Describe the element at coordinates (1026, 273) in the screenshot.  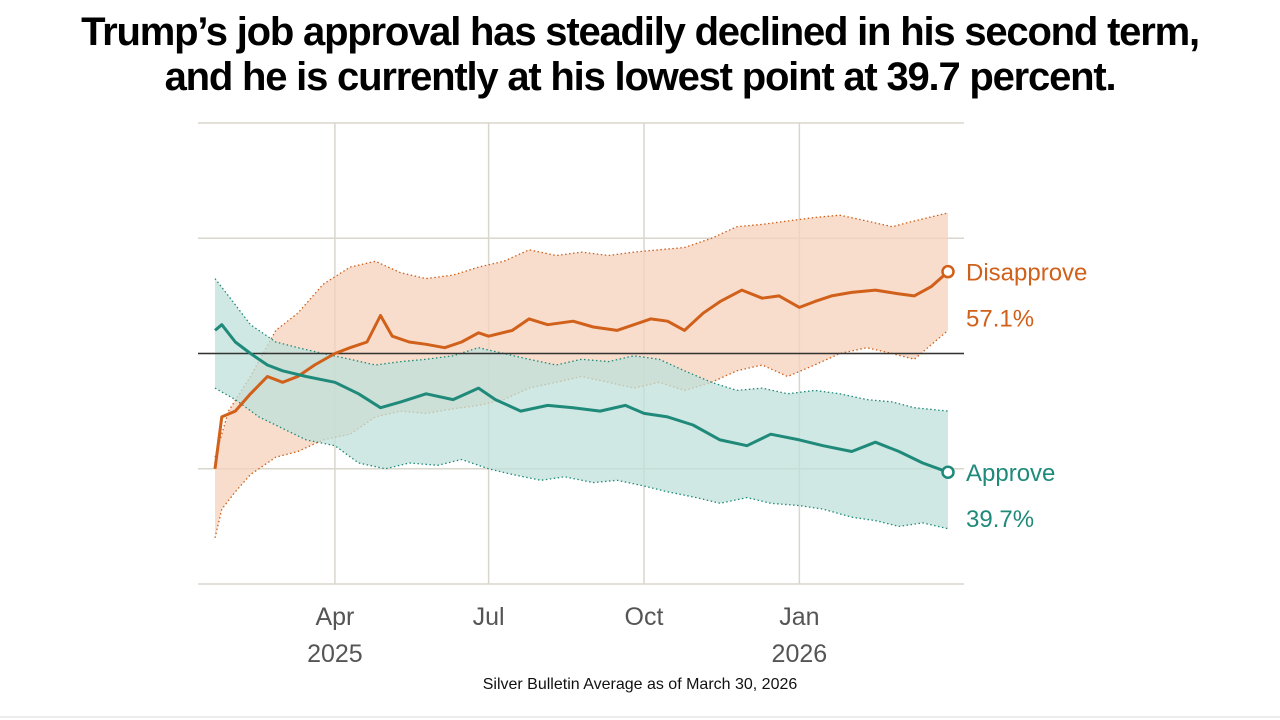
I see `disapprove-series-name: Disapprove` at that location.